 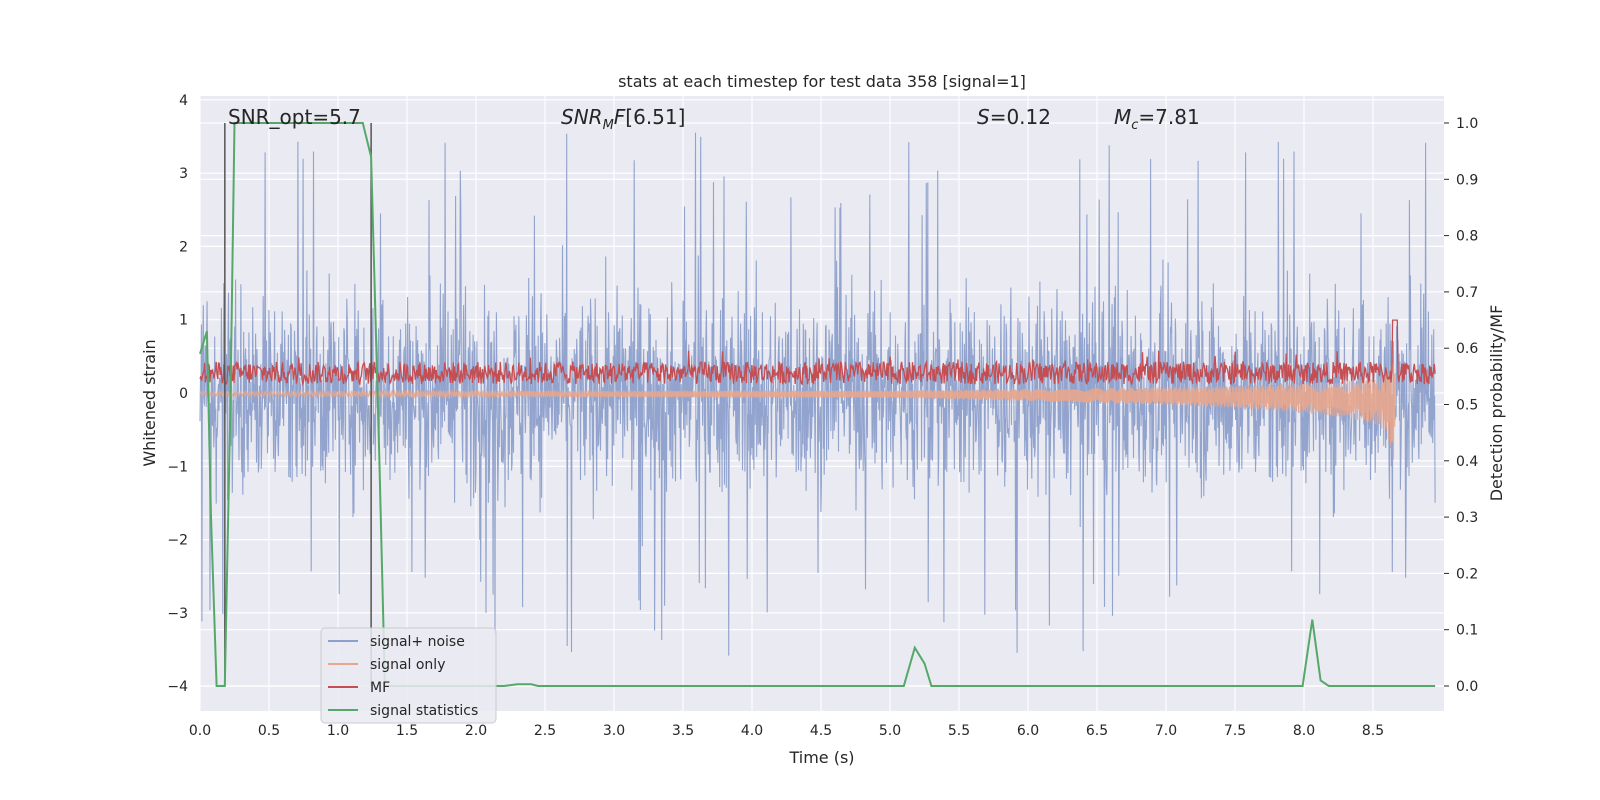 What do you see at coordinates (890, 731) in the screenshot?
I see `x-tick-label: 5.0` at bounding box center [890, 731].